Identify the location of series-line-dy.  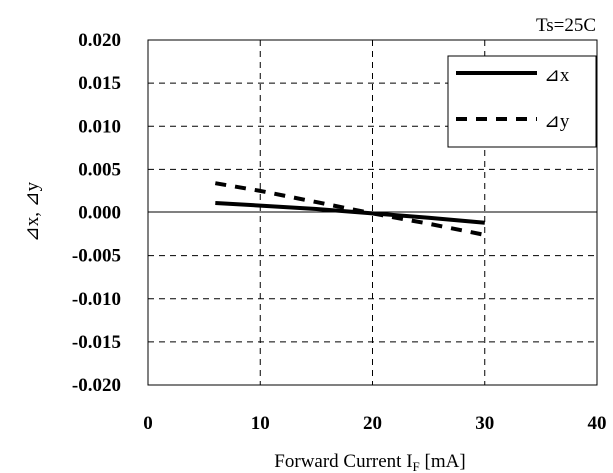
(350, 209).